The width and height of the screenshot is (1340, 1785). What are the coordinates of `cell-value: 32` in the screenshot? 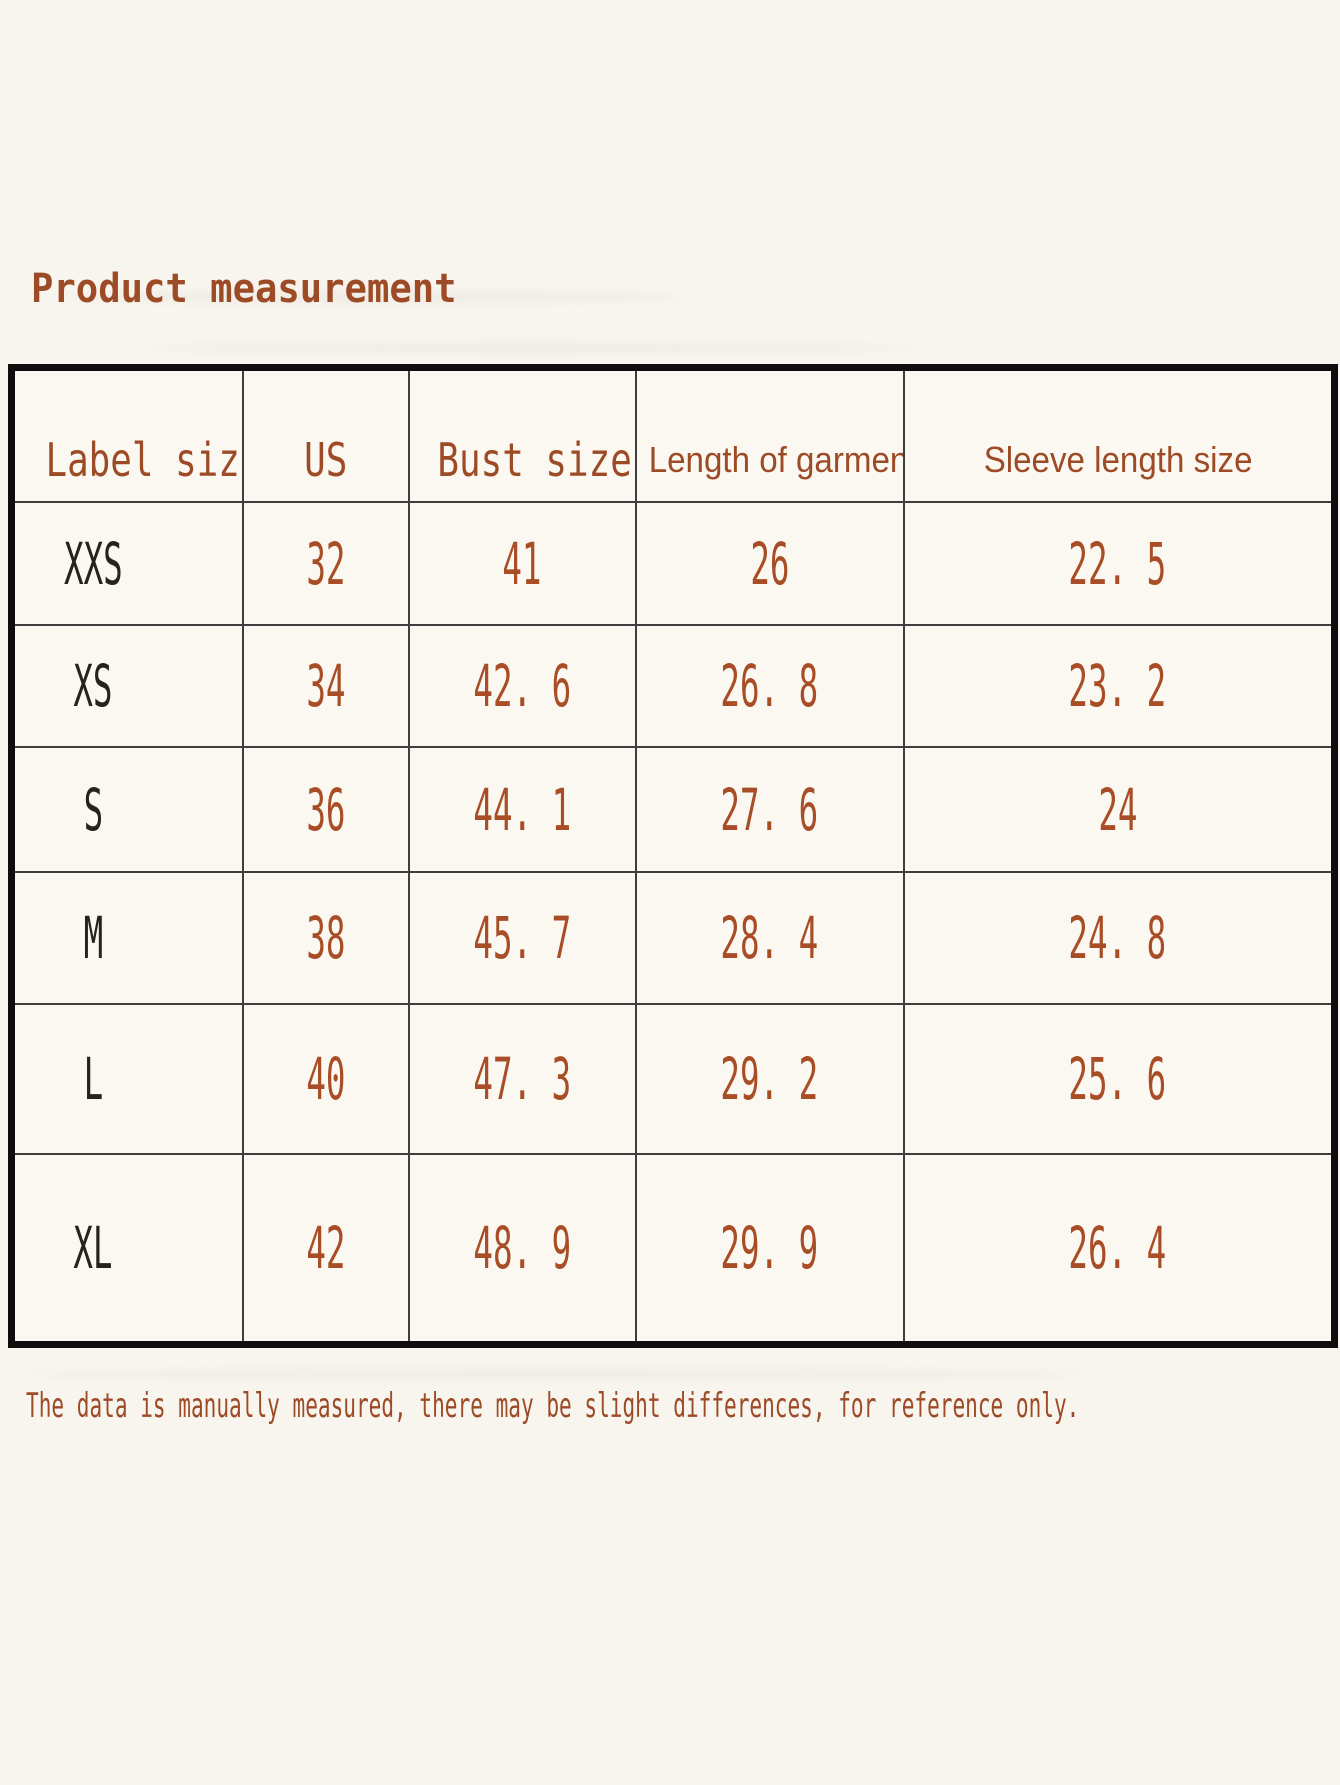 It's located at (325, 563).